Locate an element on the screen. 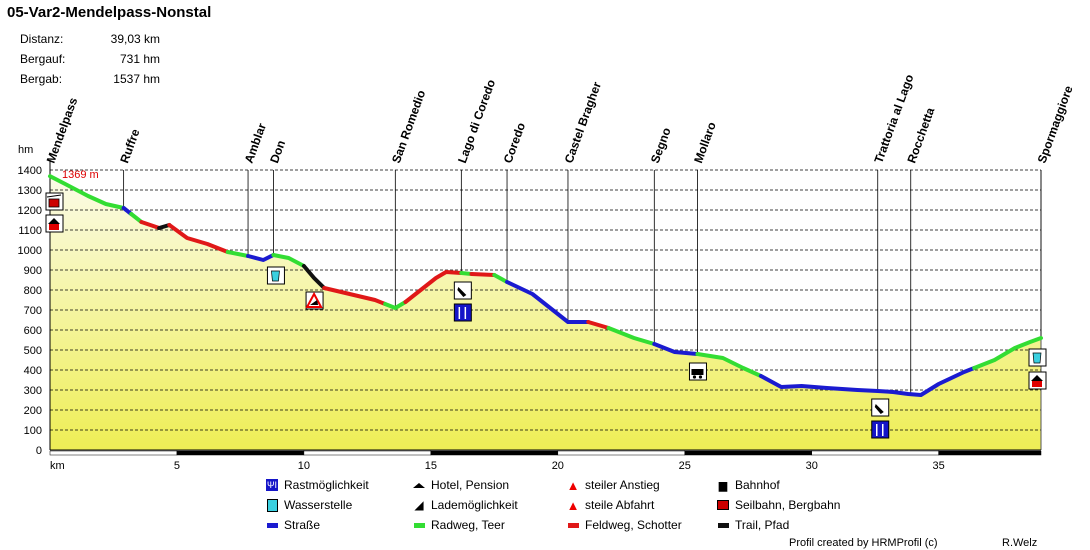 This screenshot has height=550, width=1090. plug-shape is located at coordinates (879, 409).